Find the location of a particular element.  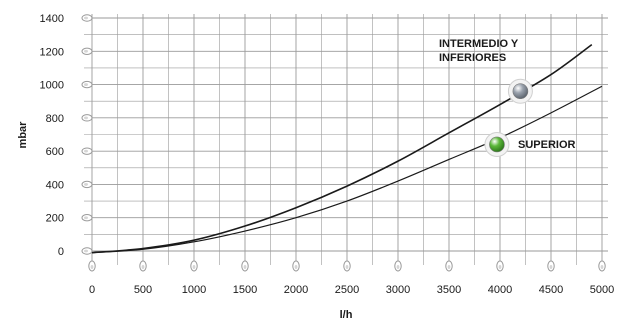

x-tick-label: 0 is located at coordinates (92, 290).